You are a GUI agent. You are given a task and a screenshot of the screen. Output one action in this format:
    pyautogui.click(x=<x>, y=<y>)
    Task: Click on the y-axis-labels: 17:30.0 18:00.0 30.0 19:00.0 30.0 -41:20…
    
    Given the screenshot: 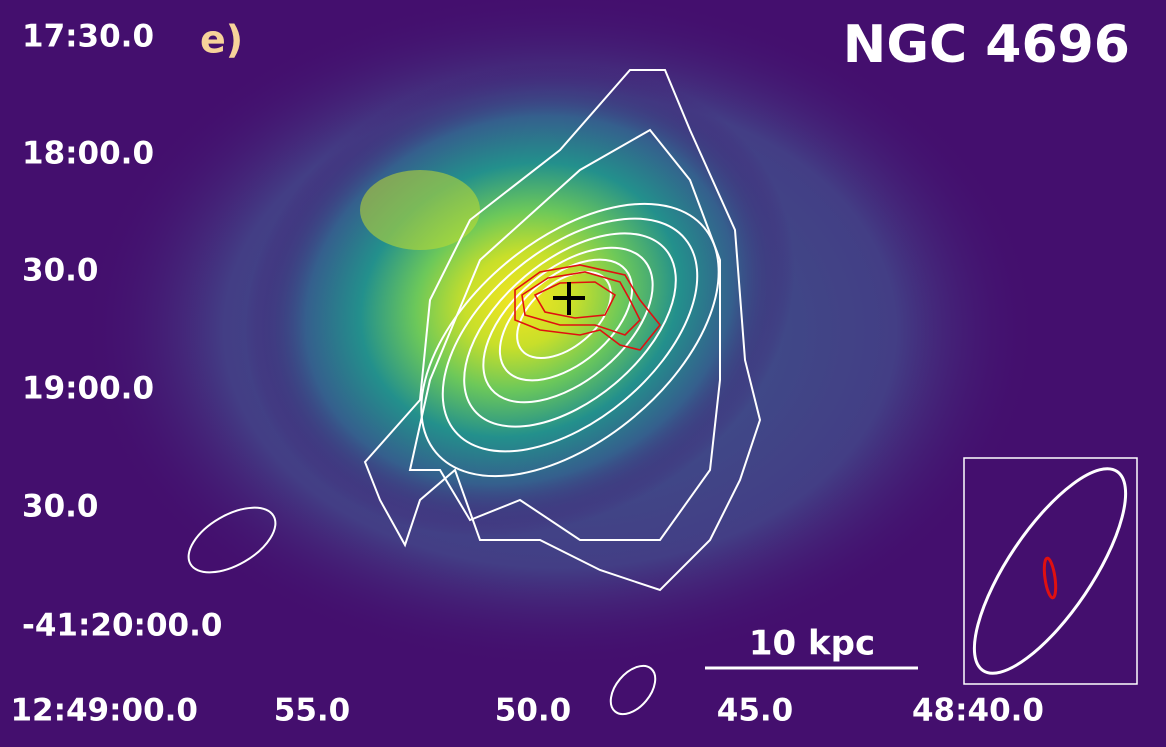 What is the action you would take?
    pyautogui.click(x=122, y=331)
    